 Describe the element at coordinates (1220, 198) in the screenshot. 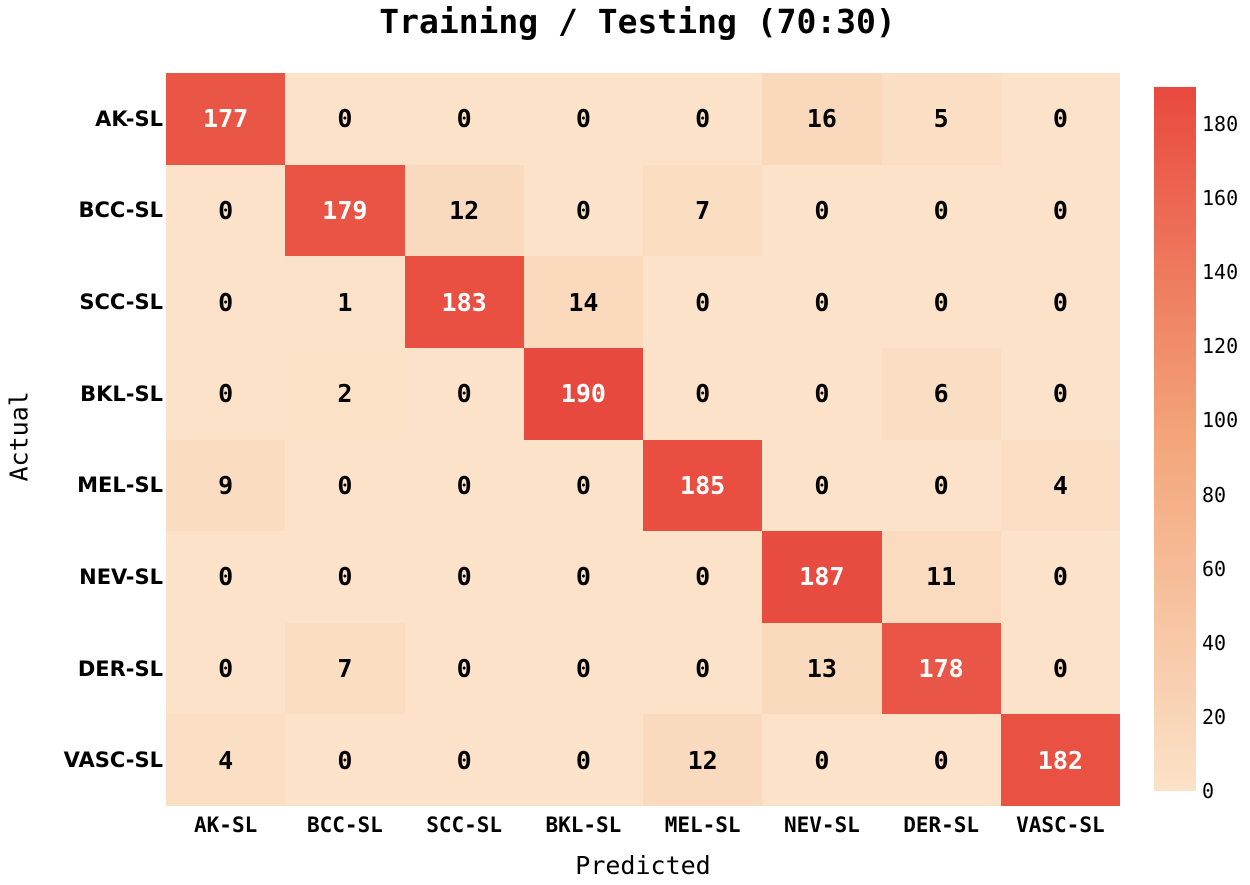

I see `colorbar-tick-label: 160` at that location.